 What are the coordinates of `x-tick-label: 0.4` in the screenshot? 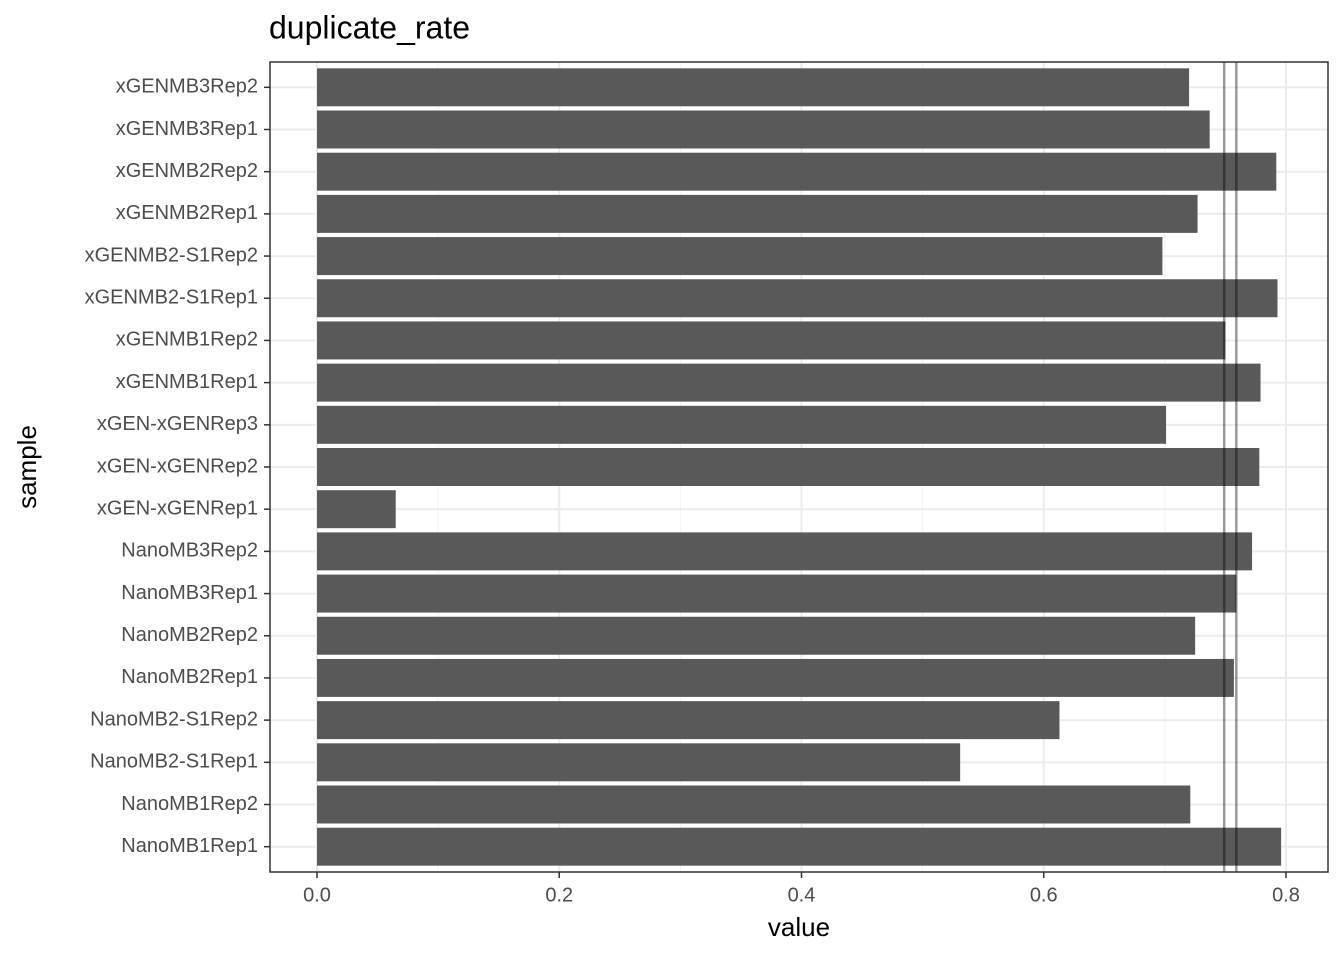 It's located at (802, 895).